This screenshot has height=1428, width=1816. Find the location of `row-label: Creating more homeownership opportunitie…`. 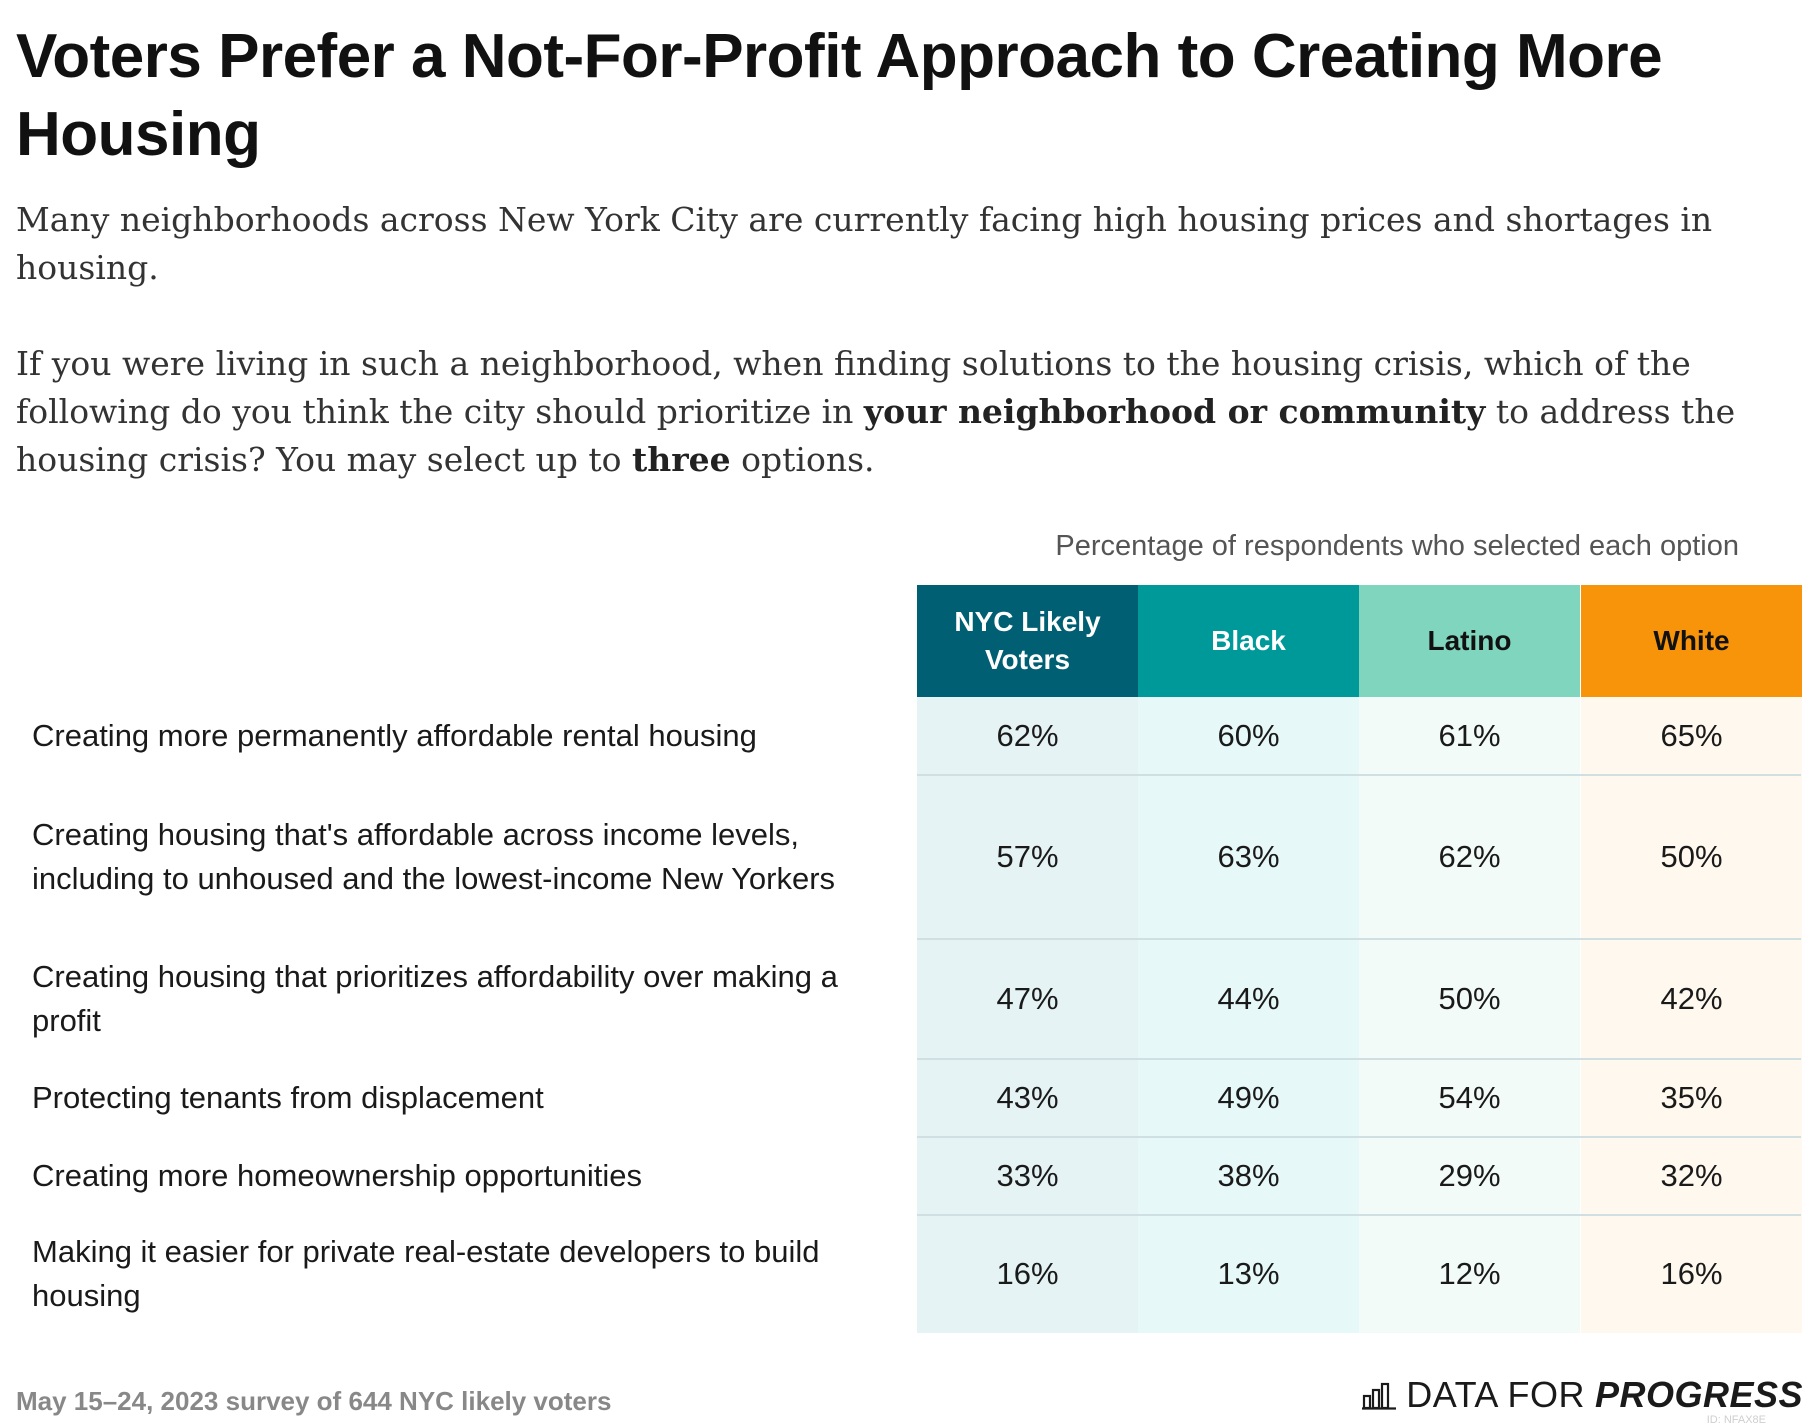

row-label: Creating more homeownership opportunitie… is located at coordinates (337, 1175).